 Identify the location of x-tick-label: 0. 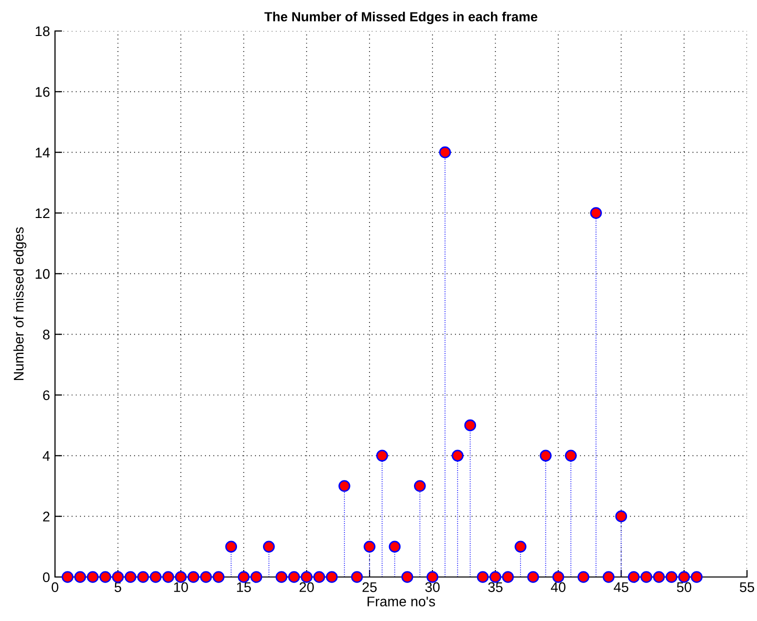
(55, 587).